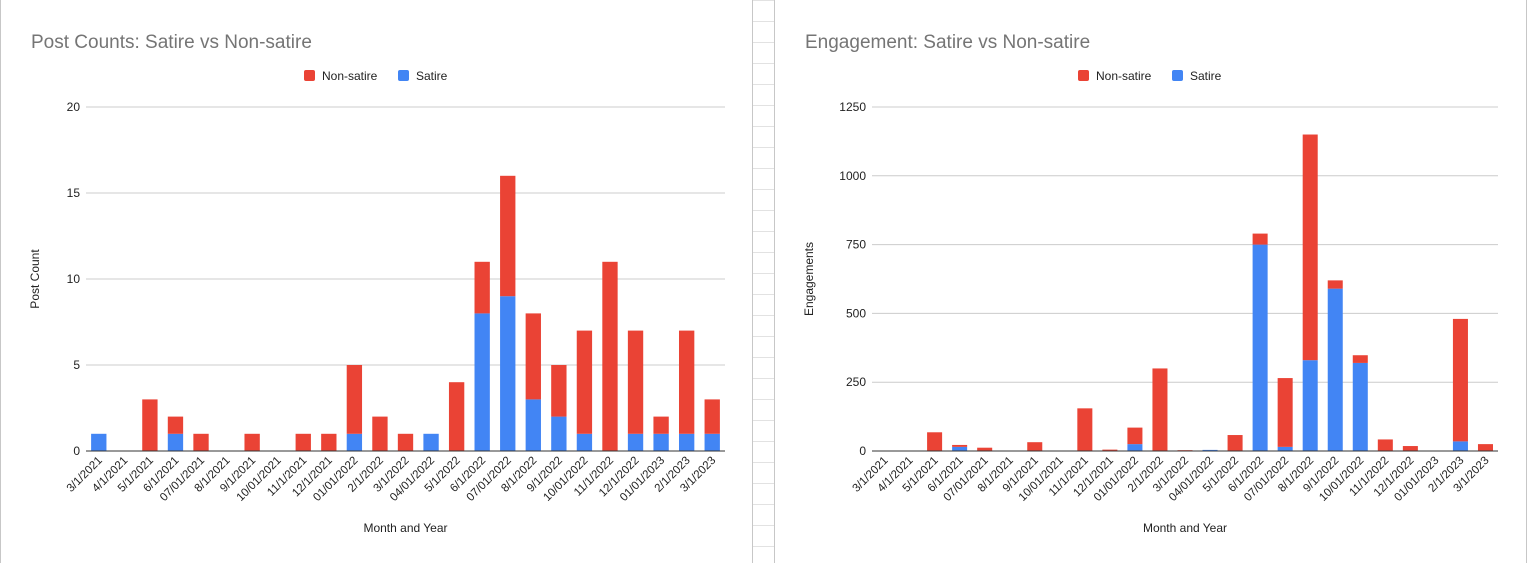  Describe the element at coordinates (856, 382) in the screenshot. I see `y-tick-label: 250` at that location.